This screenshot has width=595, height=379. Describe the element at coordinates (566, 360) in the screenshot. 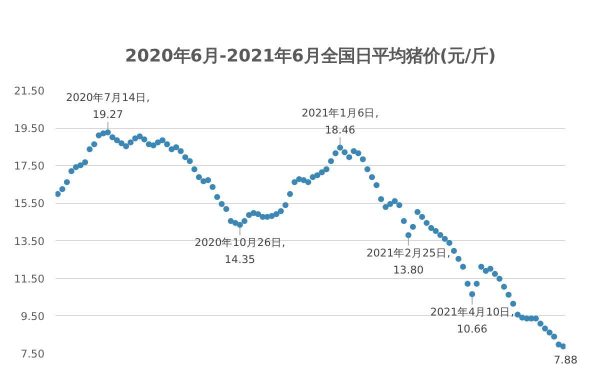

I see `annotation: 7.88` at that location.